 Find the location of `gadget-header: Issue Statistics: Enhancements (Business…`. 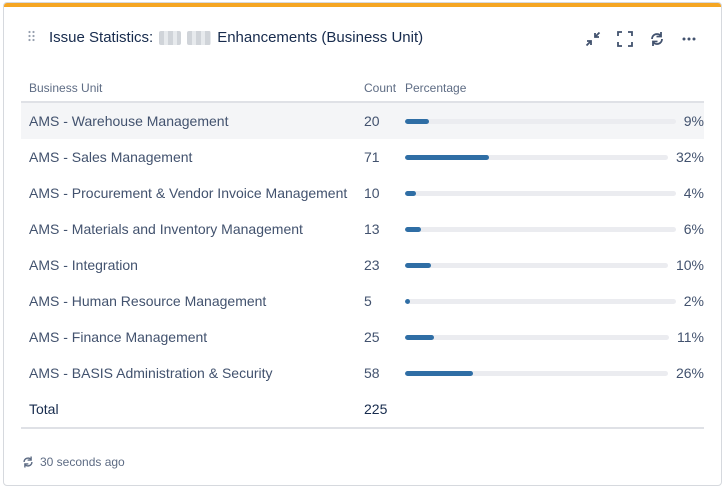

gadget-header: Issue Statistics: Enhancements (Business… is located at coordinates (362, 35).